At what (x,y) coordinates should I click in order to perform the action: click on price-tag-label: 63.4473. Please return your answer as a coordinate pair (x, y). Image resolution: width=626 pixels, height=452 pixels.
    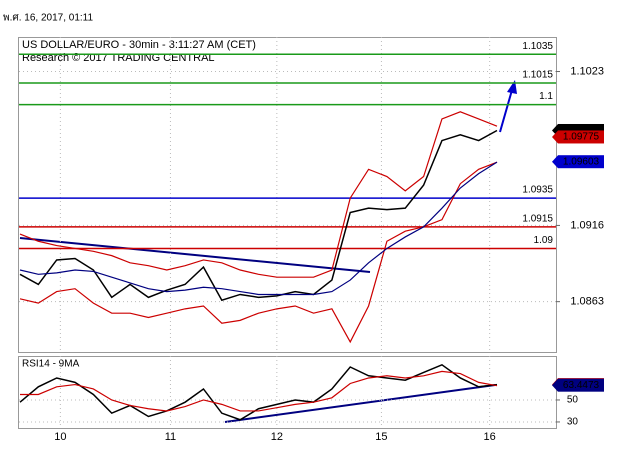
    Looking at the image, I should click on (581, 385).